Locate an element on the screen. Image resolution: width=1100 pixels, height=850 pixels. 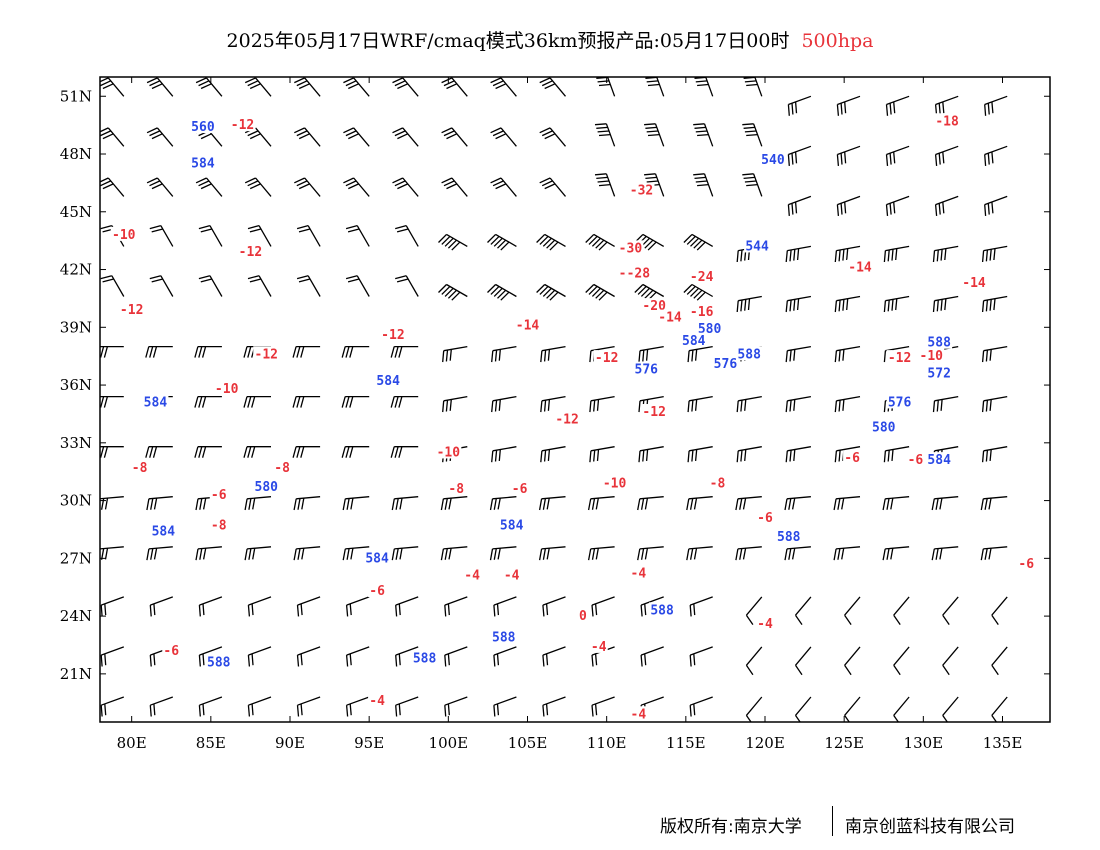
temperature-label: -32 is located at coordinates (641, 191).